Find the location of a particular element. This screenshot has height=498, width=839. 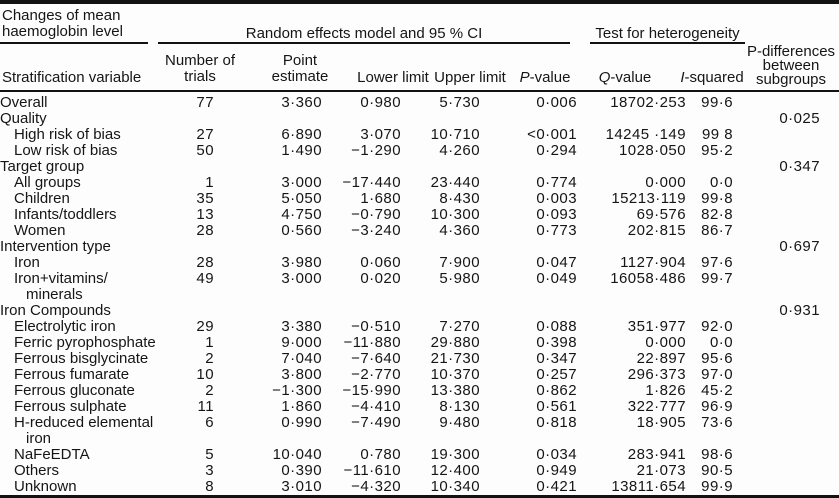

cell-q-value: 18702·253 is located at coordinates (648, 102).